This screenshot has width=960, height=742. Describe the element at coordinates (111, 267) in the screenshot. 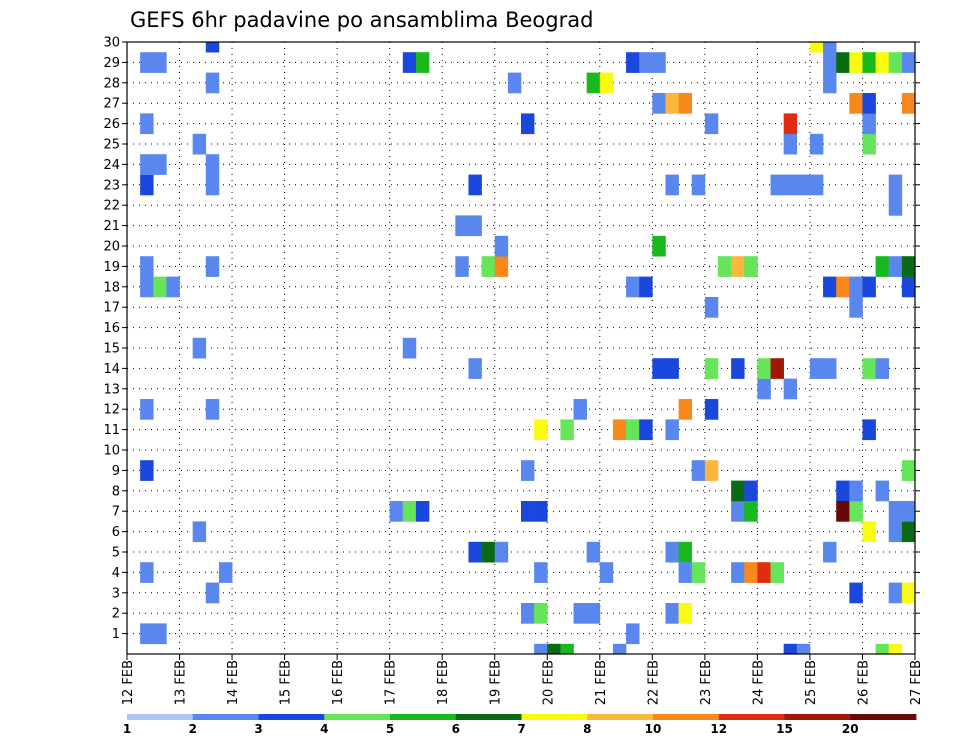

I see `y-tick-label: 19` at that location.